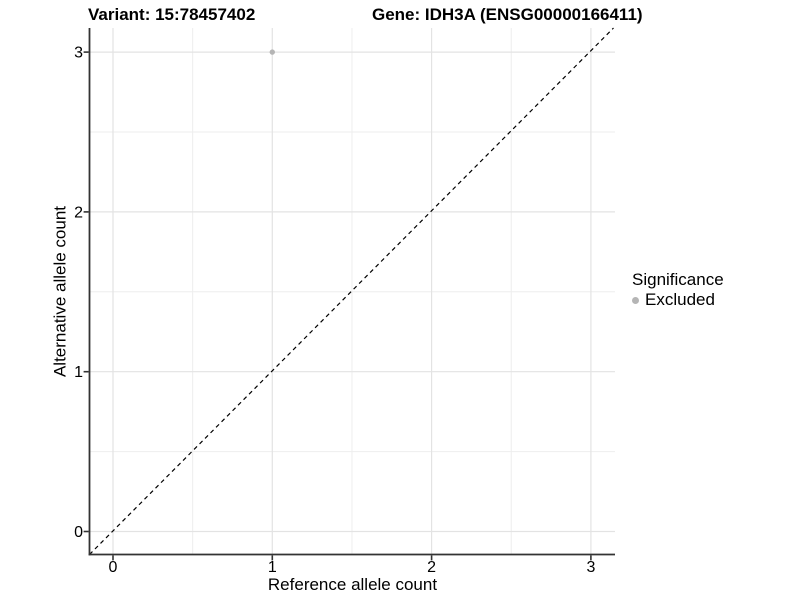 The width and height of the screenshot is (800, 600). What do you see at coordinates (78, 212) in the screenshot?
I see `y-tick-label: 2` at bounding box center [78, 212].